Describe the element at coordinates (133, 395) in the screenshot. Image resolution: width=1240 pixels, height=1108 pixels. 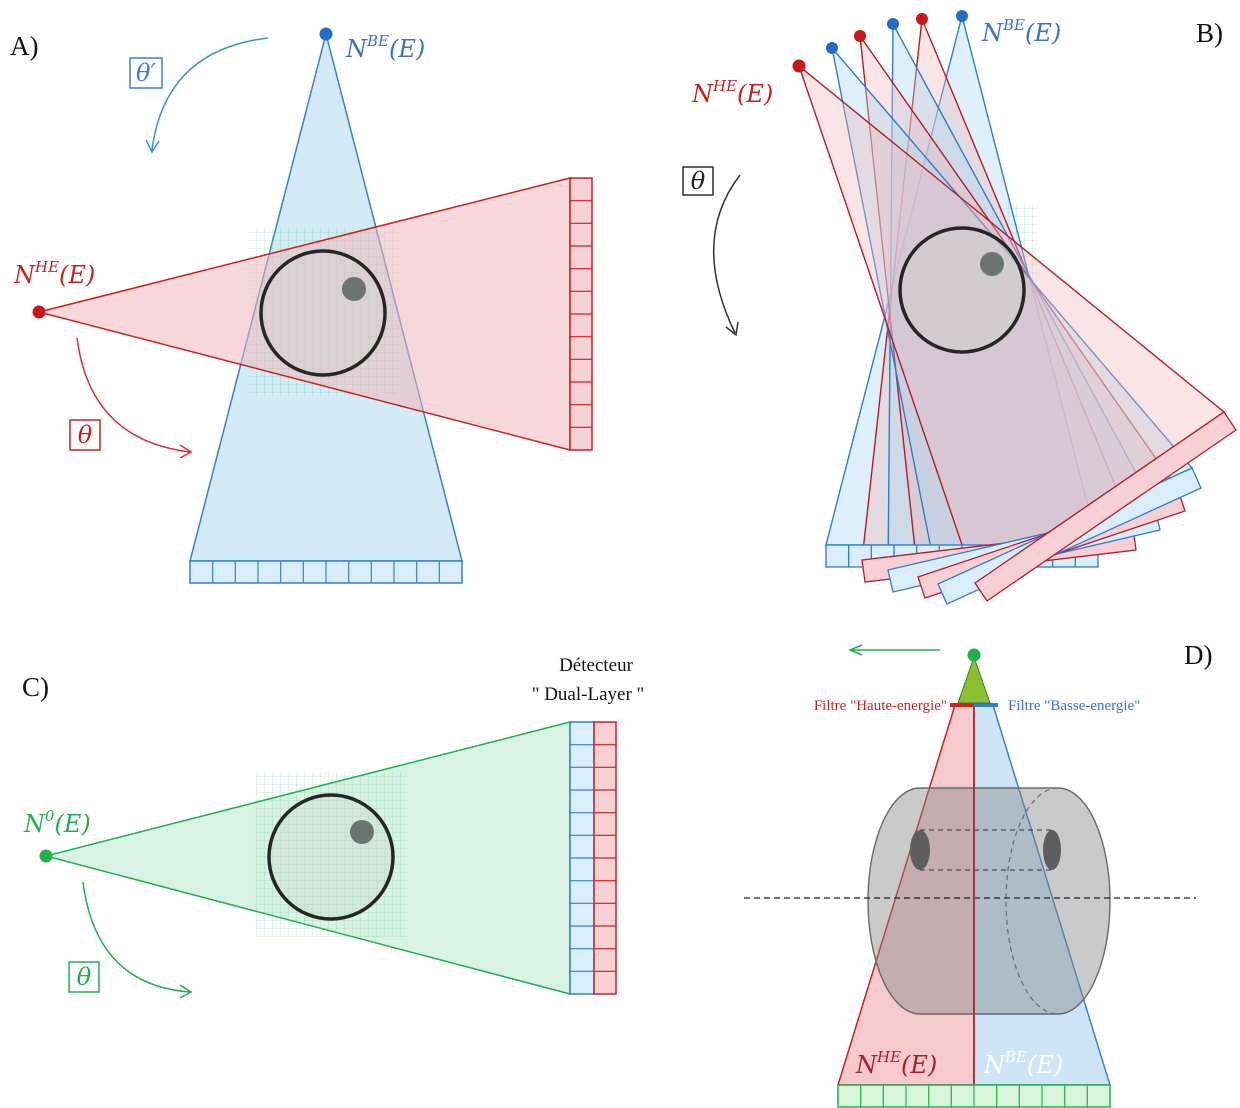
I see `rotation-arrow-theta` at that location.